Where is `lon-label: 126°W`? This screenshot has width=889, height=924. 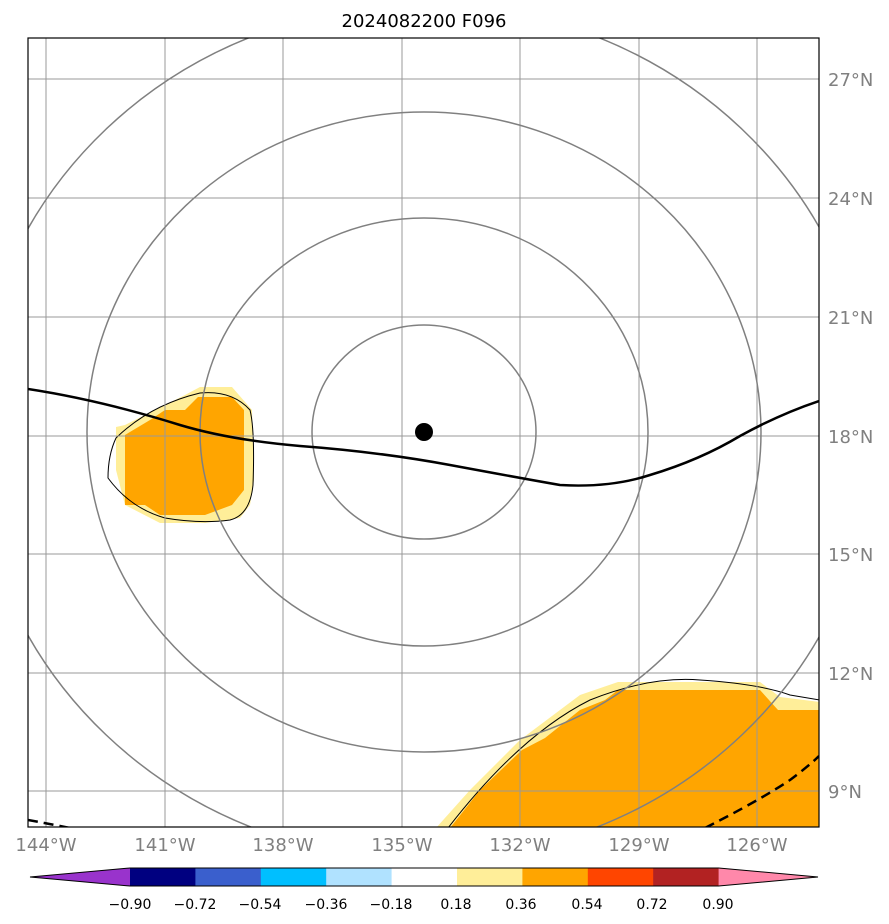 lon-label: 126°W is located at coordinates (756, 845).